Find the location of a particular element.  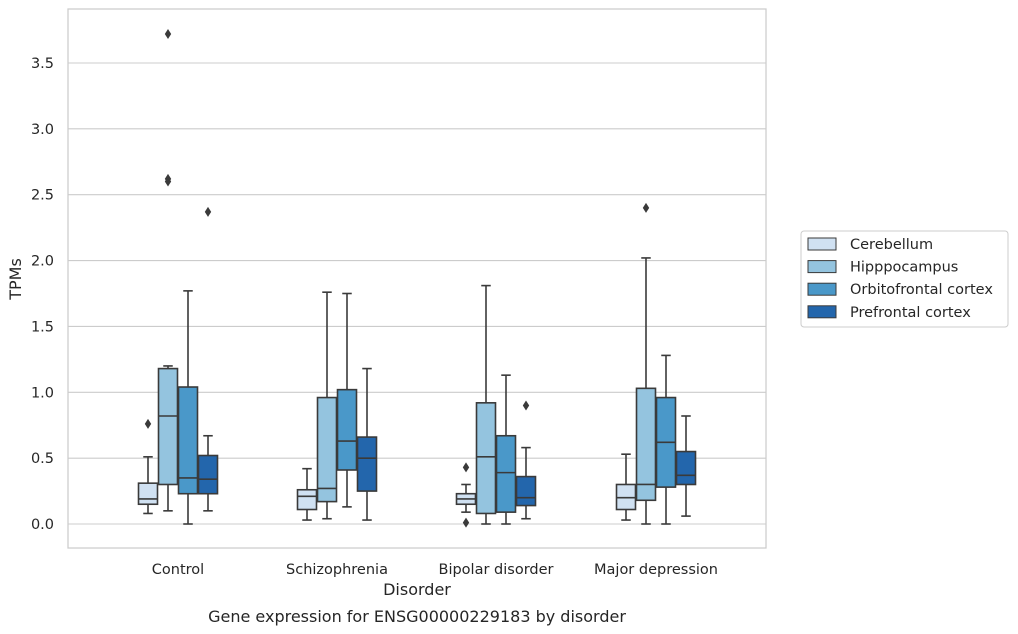

y-axis-label: TPMs is located at coordinates (15, 279).